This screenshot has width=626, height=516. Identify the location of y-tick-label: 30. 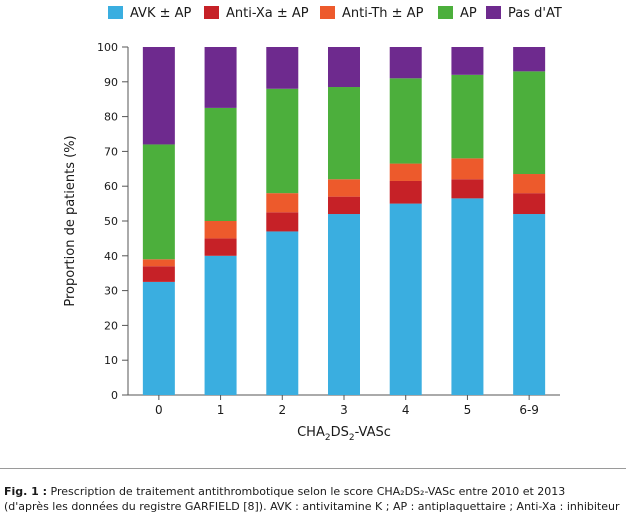
(111, 291).